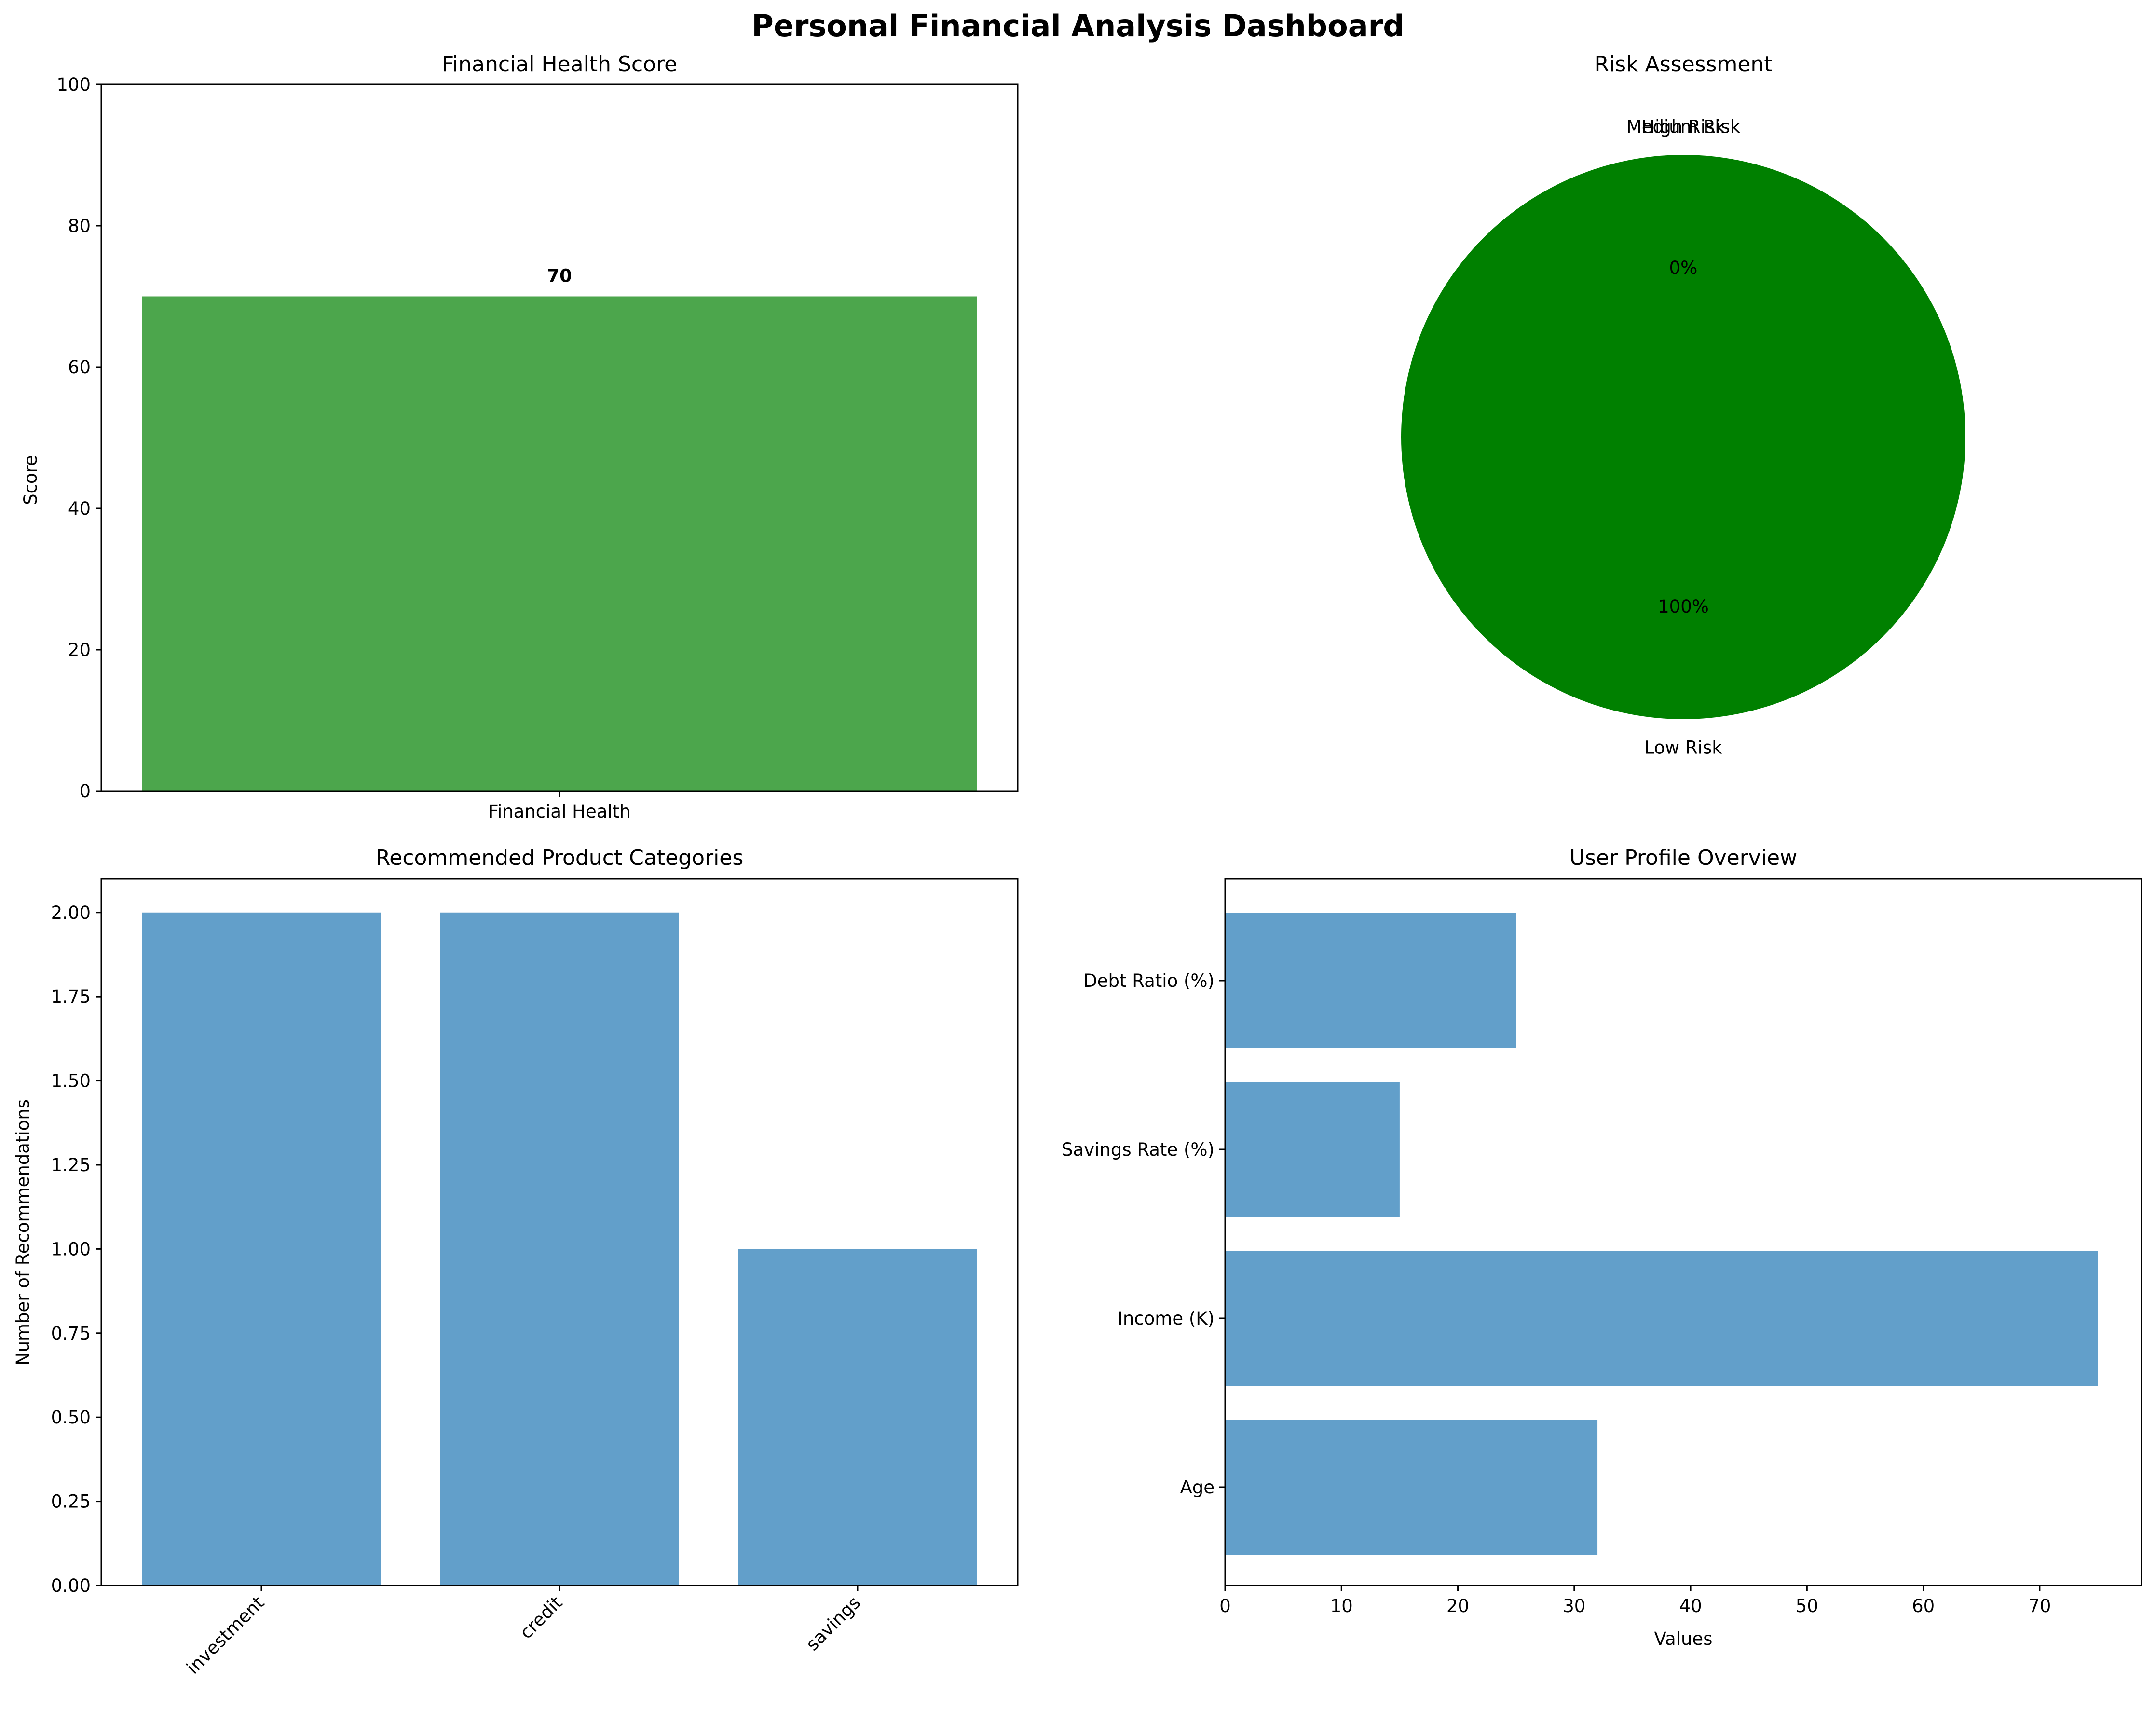  I want to click on y-tick-label: 80, so click(79, 226).